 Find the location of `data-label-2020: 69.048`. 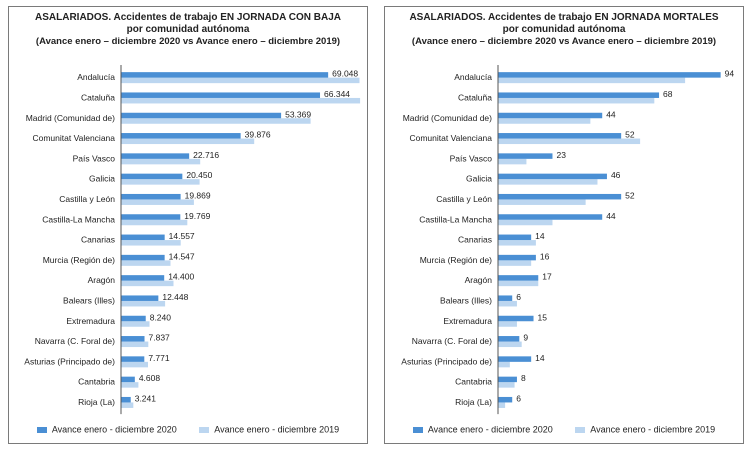

data-label-2020: 69.048 is located at coordinates (345, 74).